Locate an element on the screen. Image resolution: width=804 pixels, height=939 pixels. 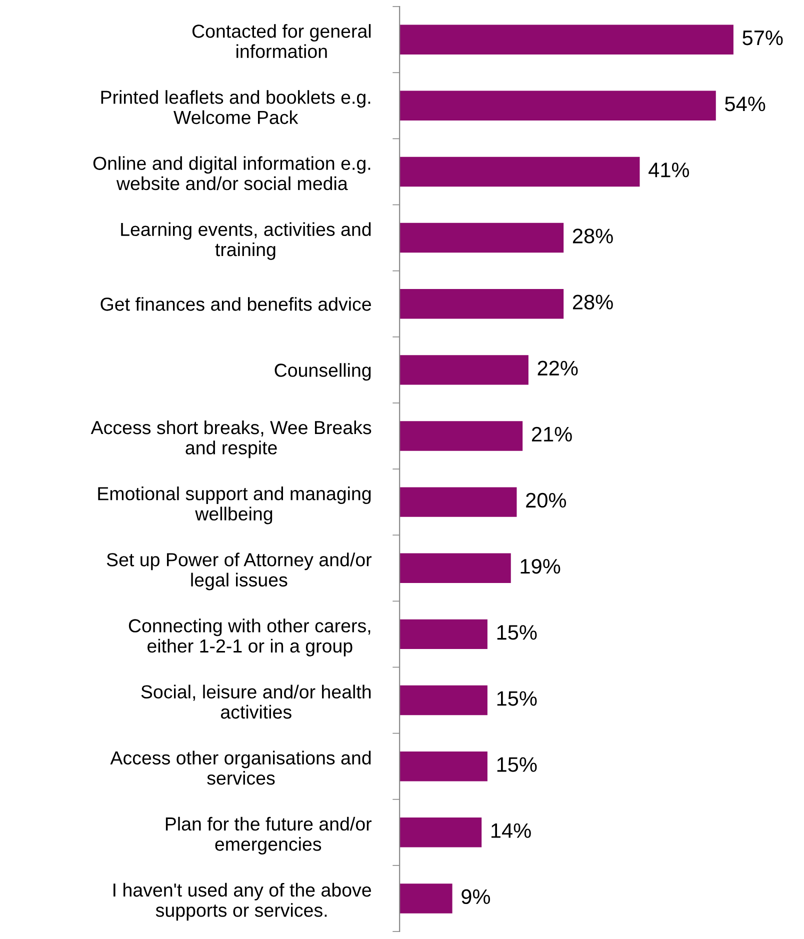
data-label: 9% is located at coordinates (476, 896).